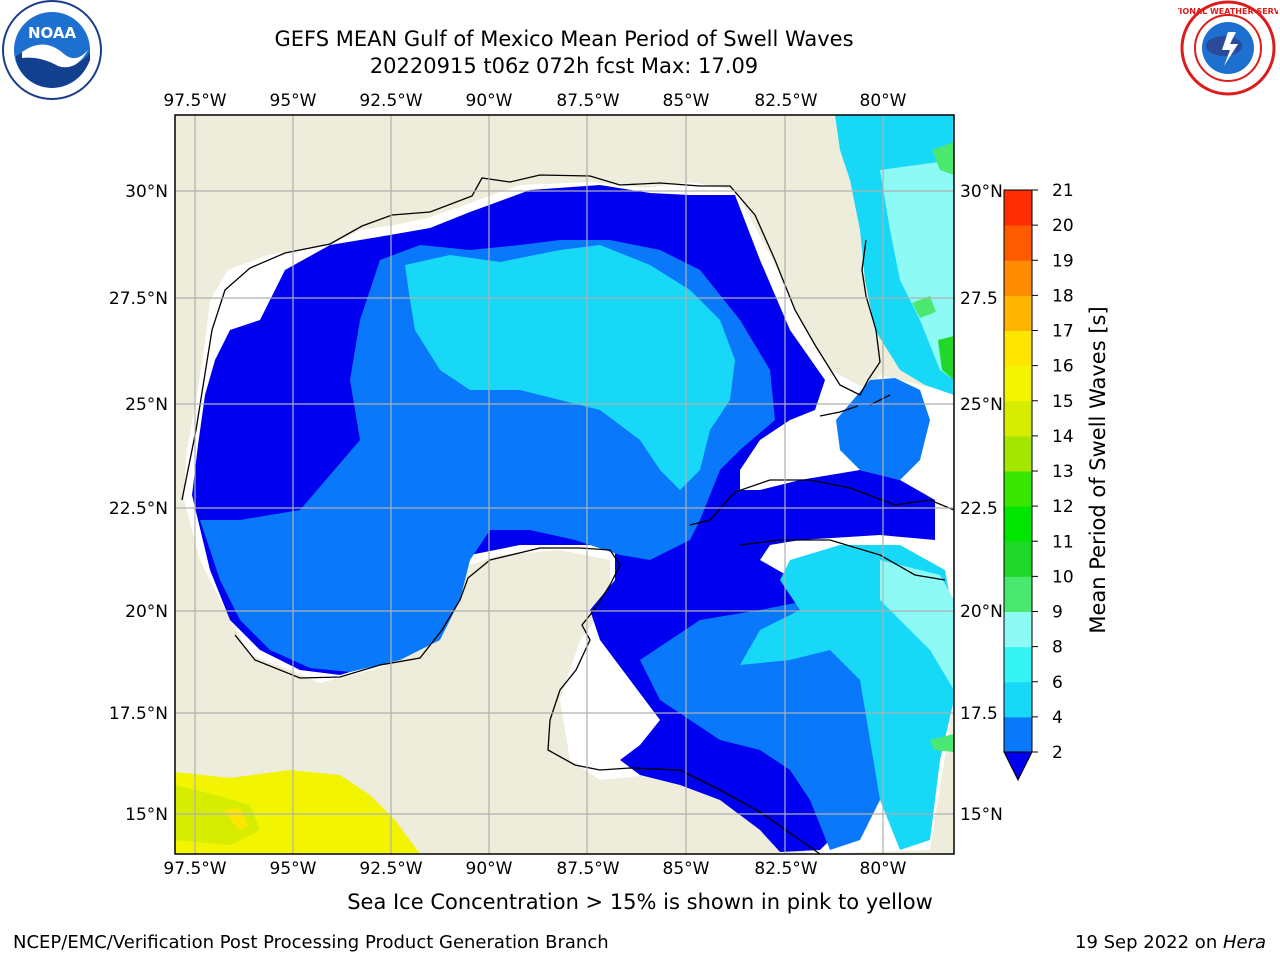 This screenshot has width=1280, height=960. I want to click on colorbar-tick-label: 12, so click(1063, 507).